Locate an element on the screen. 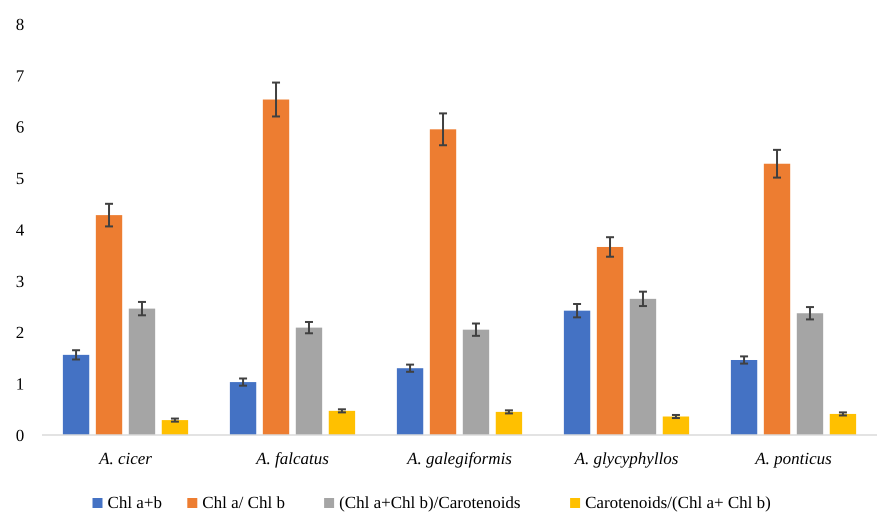 The image size is (877, 525). y-tick-label: 8 is located at coordinates (20, 24).